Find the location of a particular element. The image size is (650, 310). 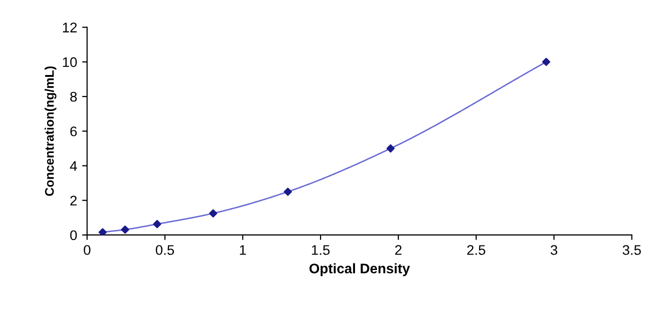

x-tick-label: 1 is located at coordinates (243, 250).